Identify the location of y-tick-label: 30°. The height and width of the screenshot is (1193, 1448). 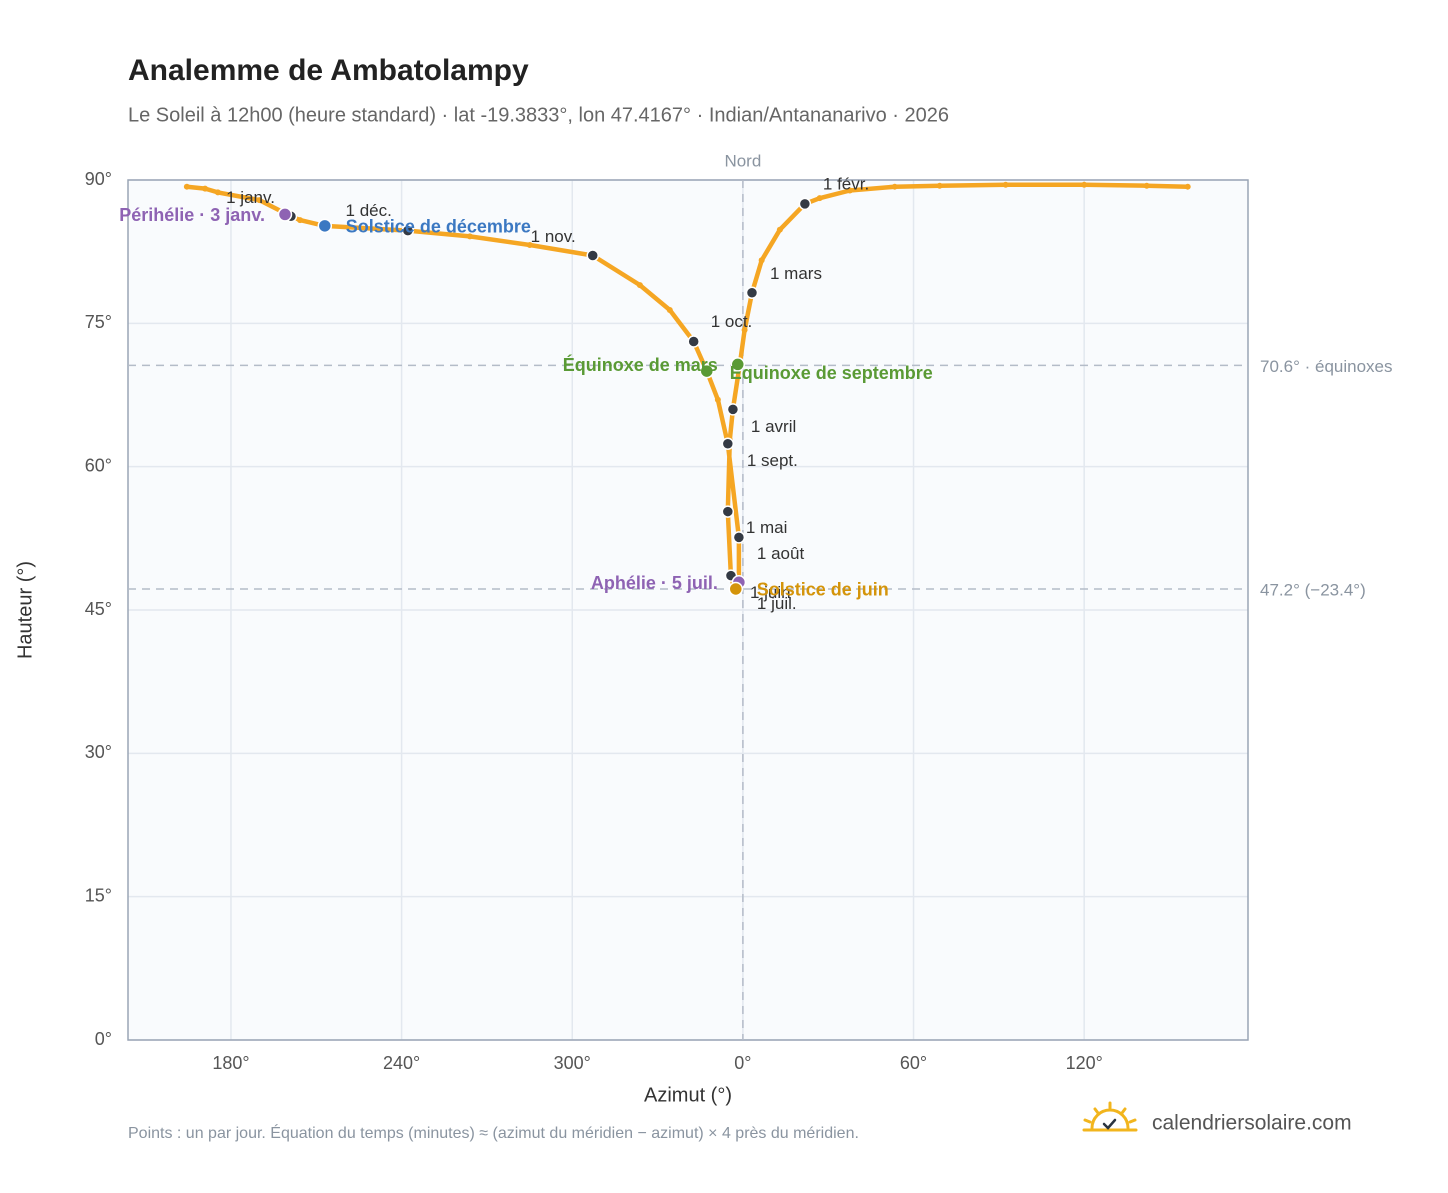
(98, 752).